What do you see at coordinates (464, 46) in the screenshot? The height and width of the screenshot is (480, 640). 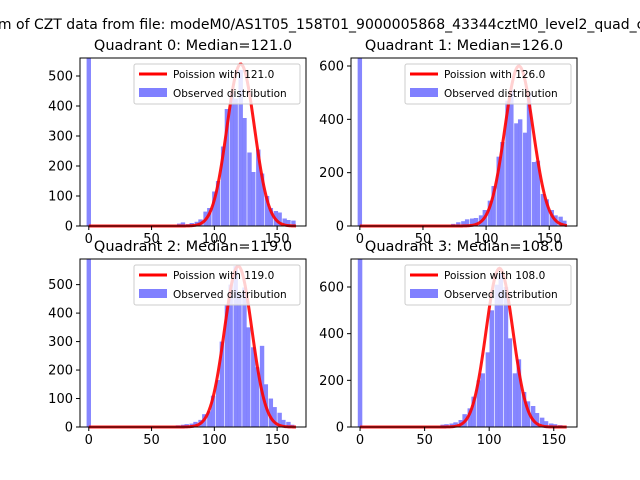 I see `subplot-title: Quadrant 1: Median=126.0` at bounding box center [464, 46].